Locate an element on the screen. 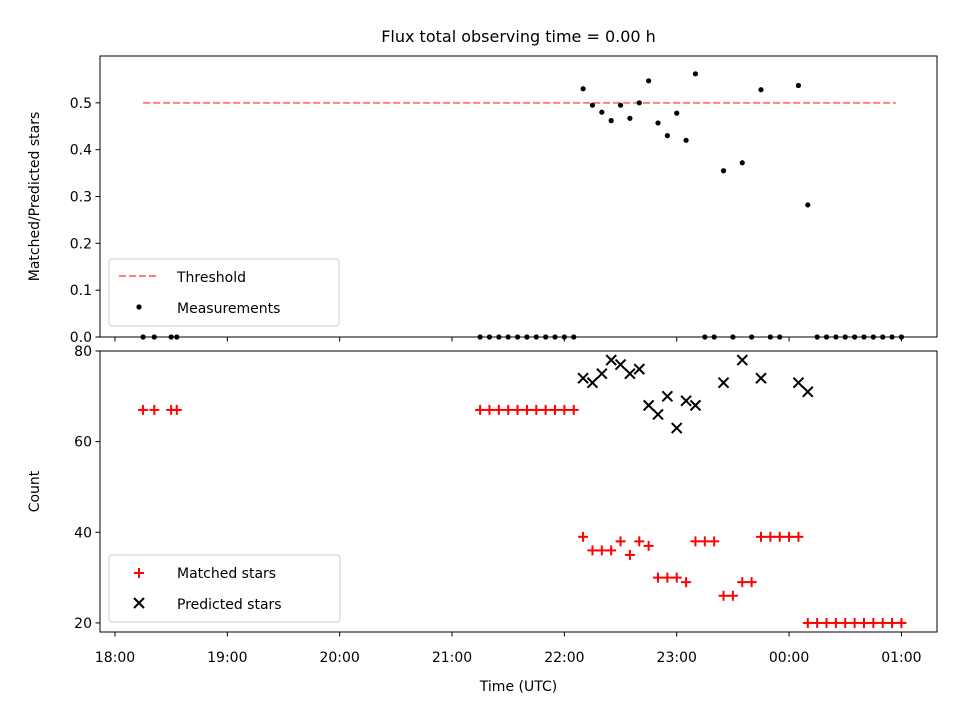 This screenshot has height=720, width=960. y-tick-label: 0.3 is located at coordinates (81, 198).